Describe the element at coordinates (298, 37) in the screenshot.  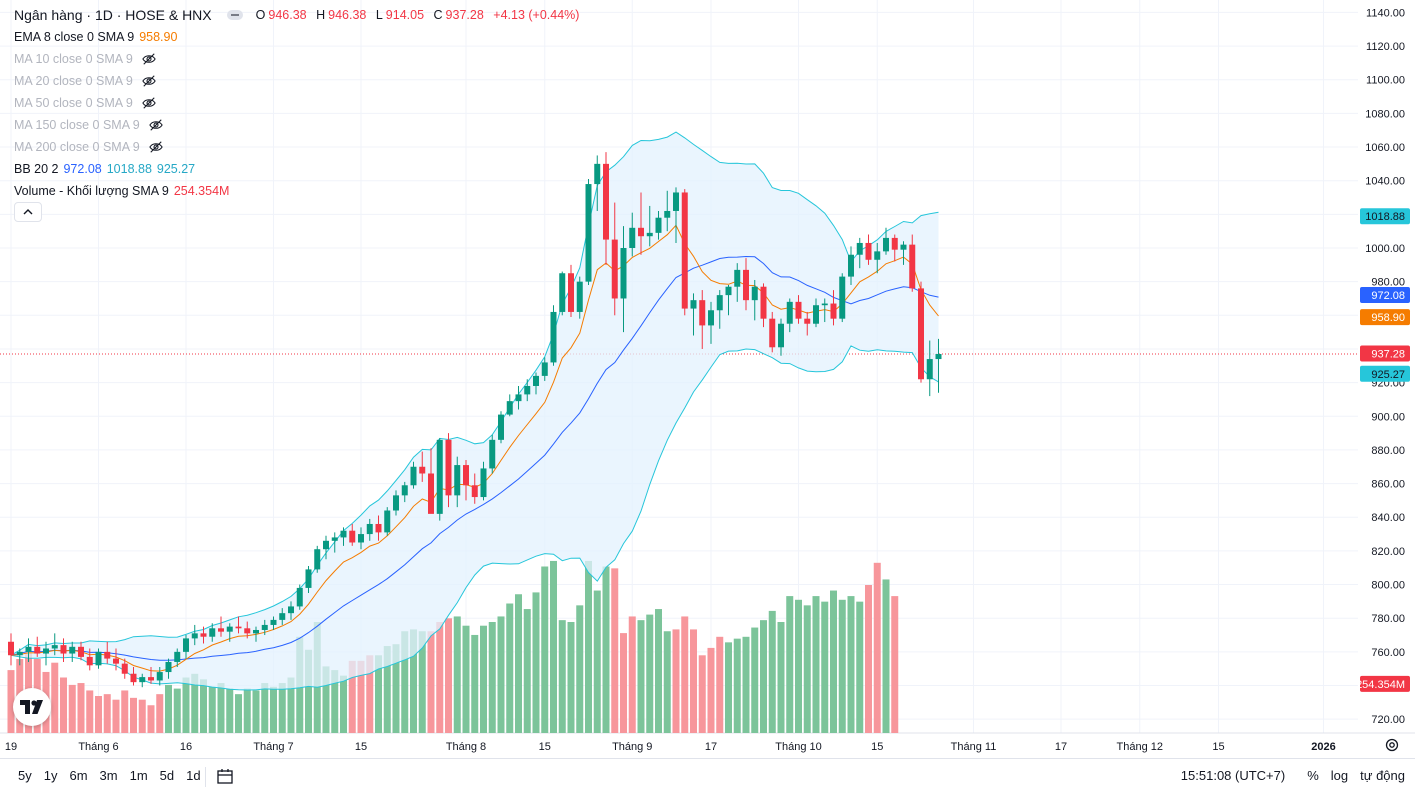
I see `indicator-ema8: EMA 8 close 0 SMA 9 958.90` at that location.